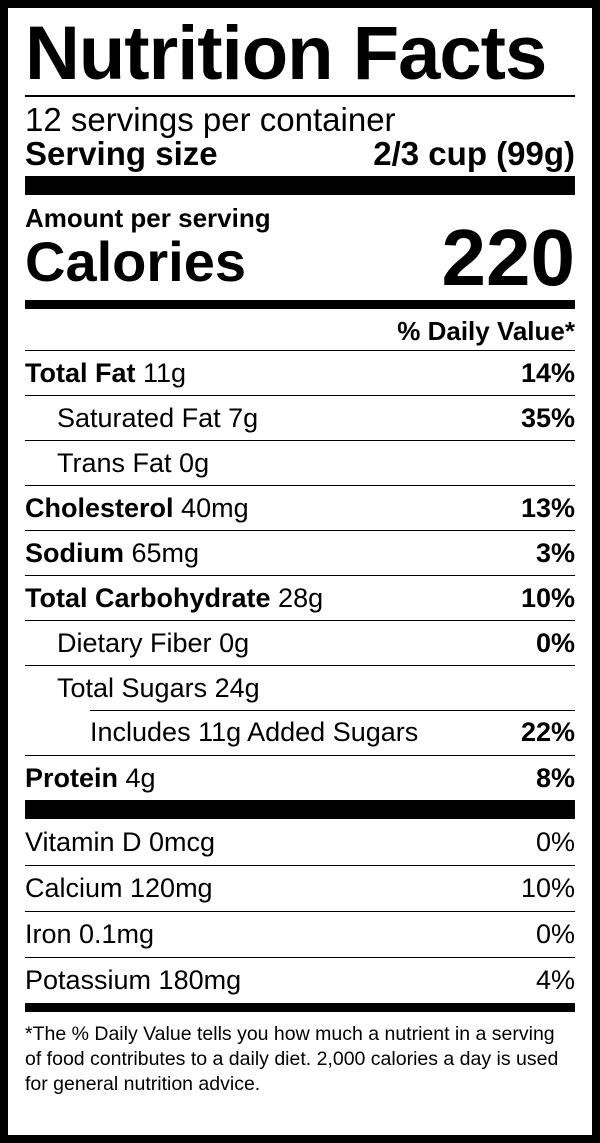 The image size is (600, 1143). I want to click on nutrient-name: Includes 11g Added Sugars, so click(254, 732).